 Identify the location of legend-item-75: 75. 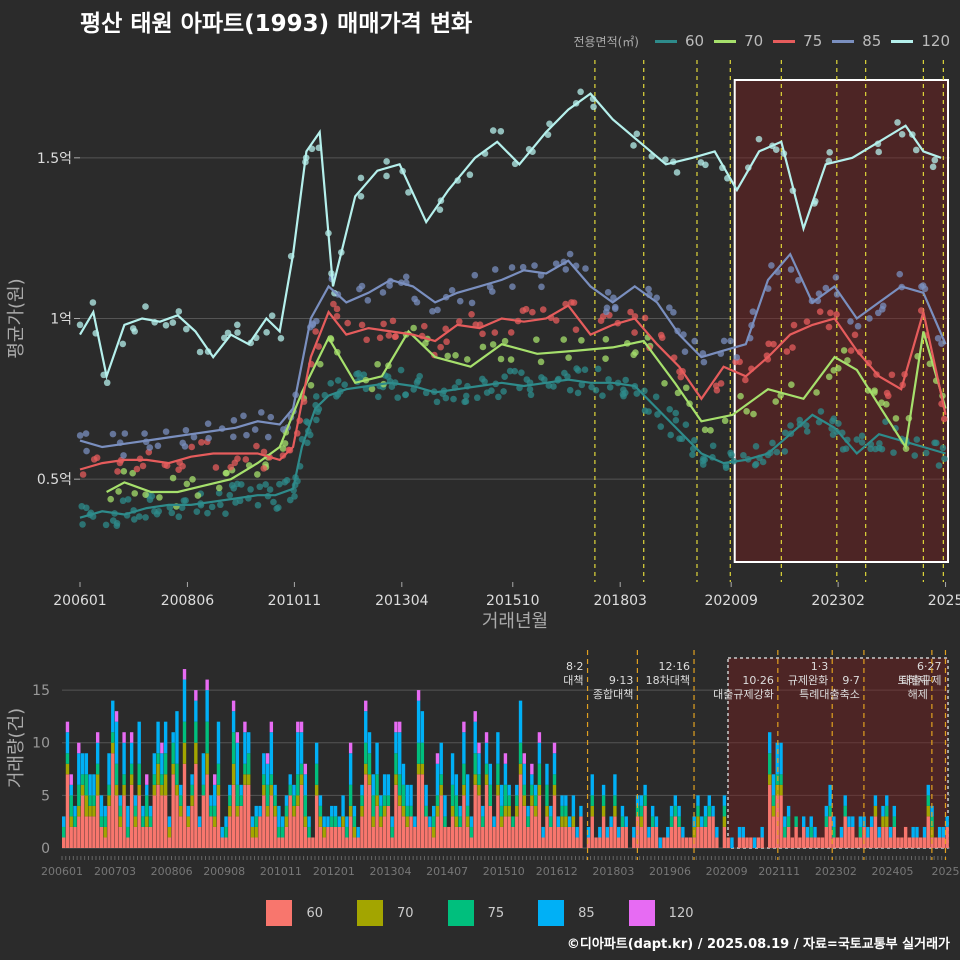
(797, 41).